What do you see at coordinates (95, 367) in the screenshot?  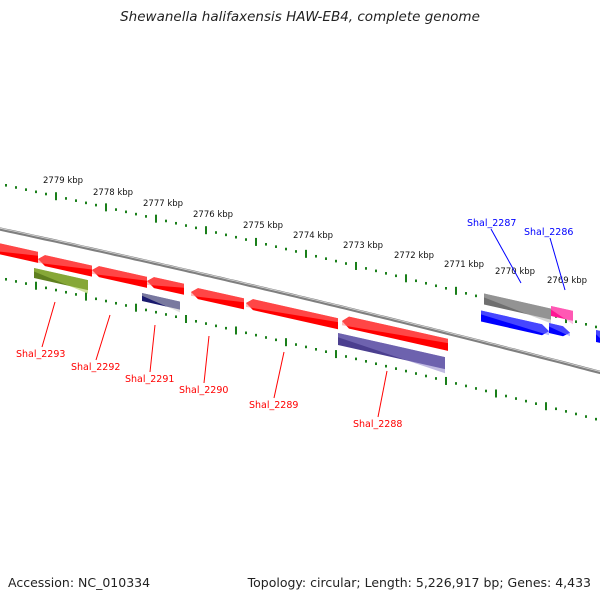 I see `gene-label: Shal_2292` at bounding box center [95, 367].